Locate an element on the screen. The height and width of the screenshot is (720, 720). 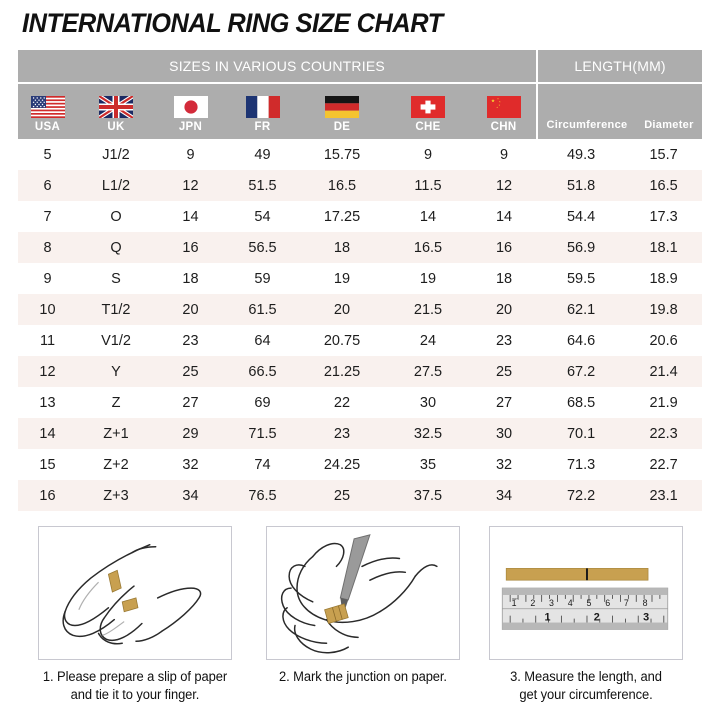
cell-uk: V1/2 is located at coordinates (116, 340).